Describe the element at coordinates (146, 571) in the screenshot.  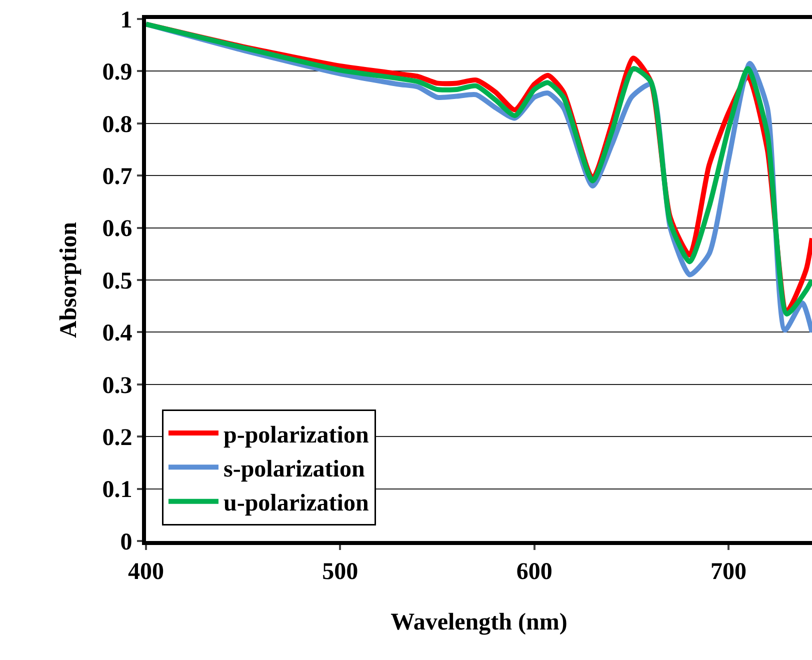
I see `x-tick-label: 400` at that location.